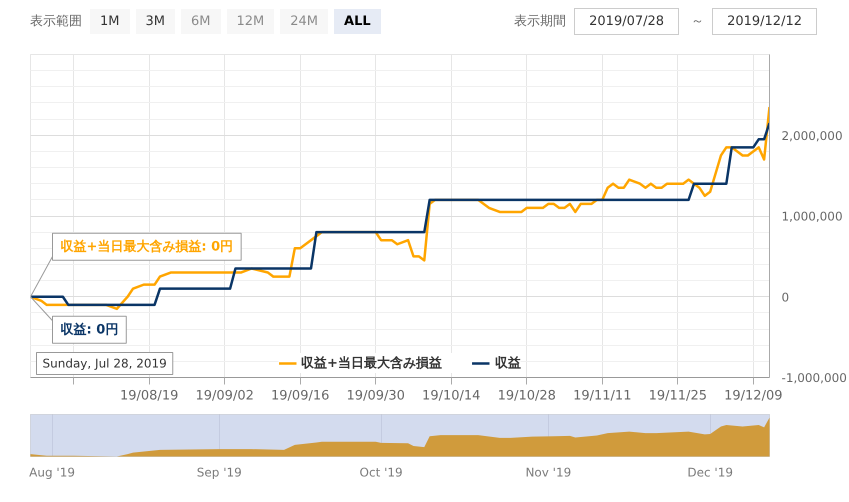  I want to click on legend-label: 収益, so click(507, 363).